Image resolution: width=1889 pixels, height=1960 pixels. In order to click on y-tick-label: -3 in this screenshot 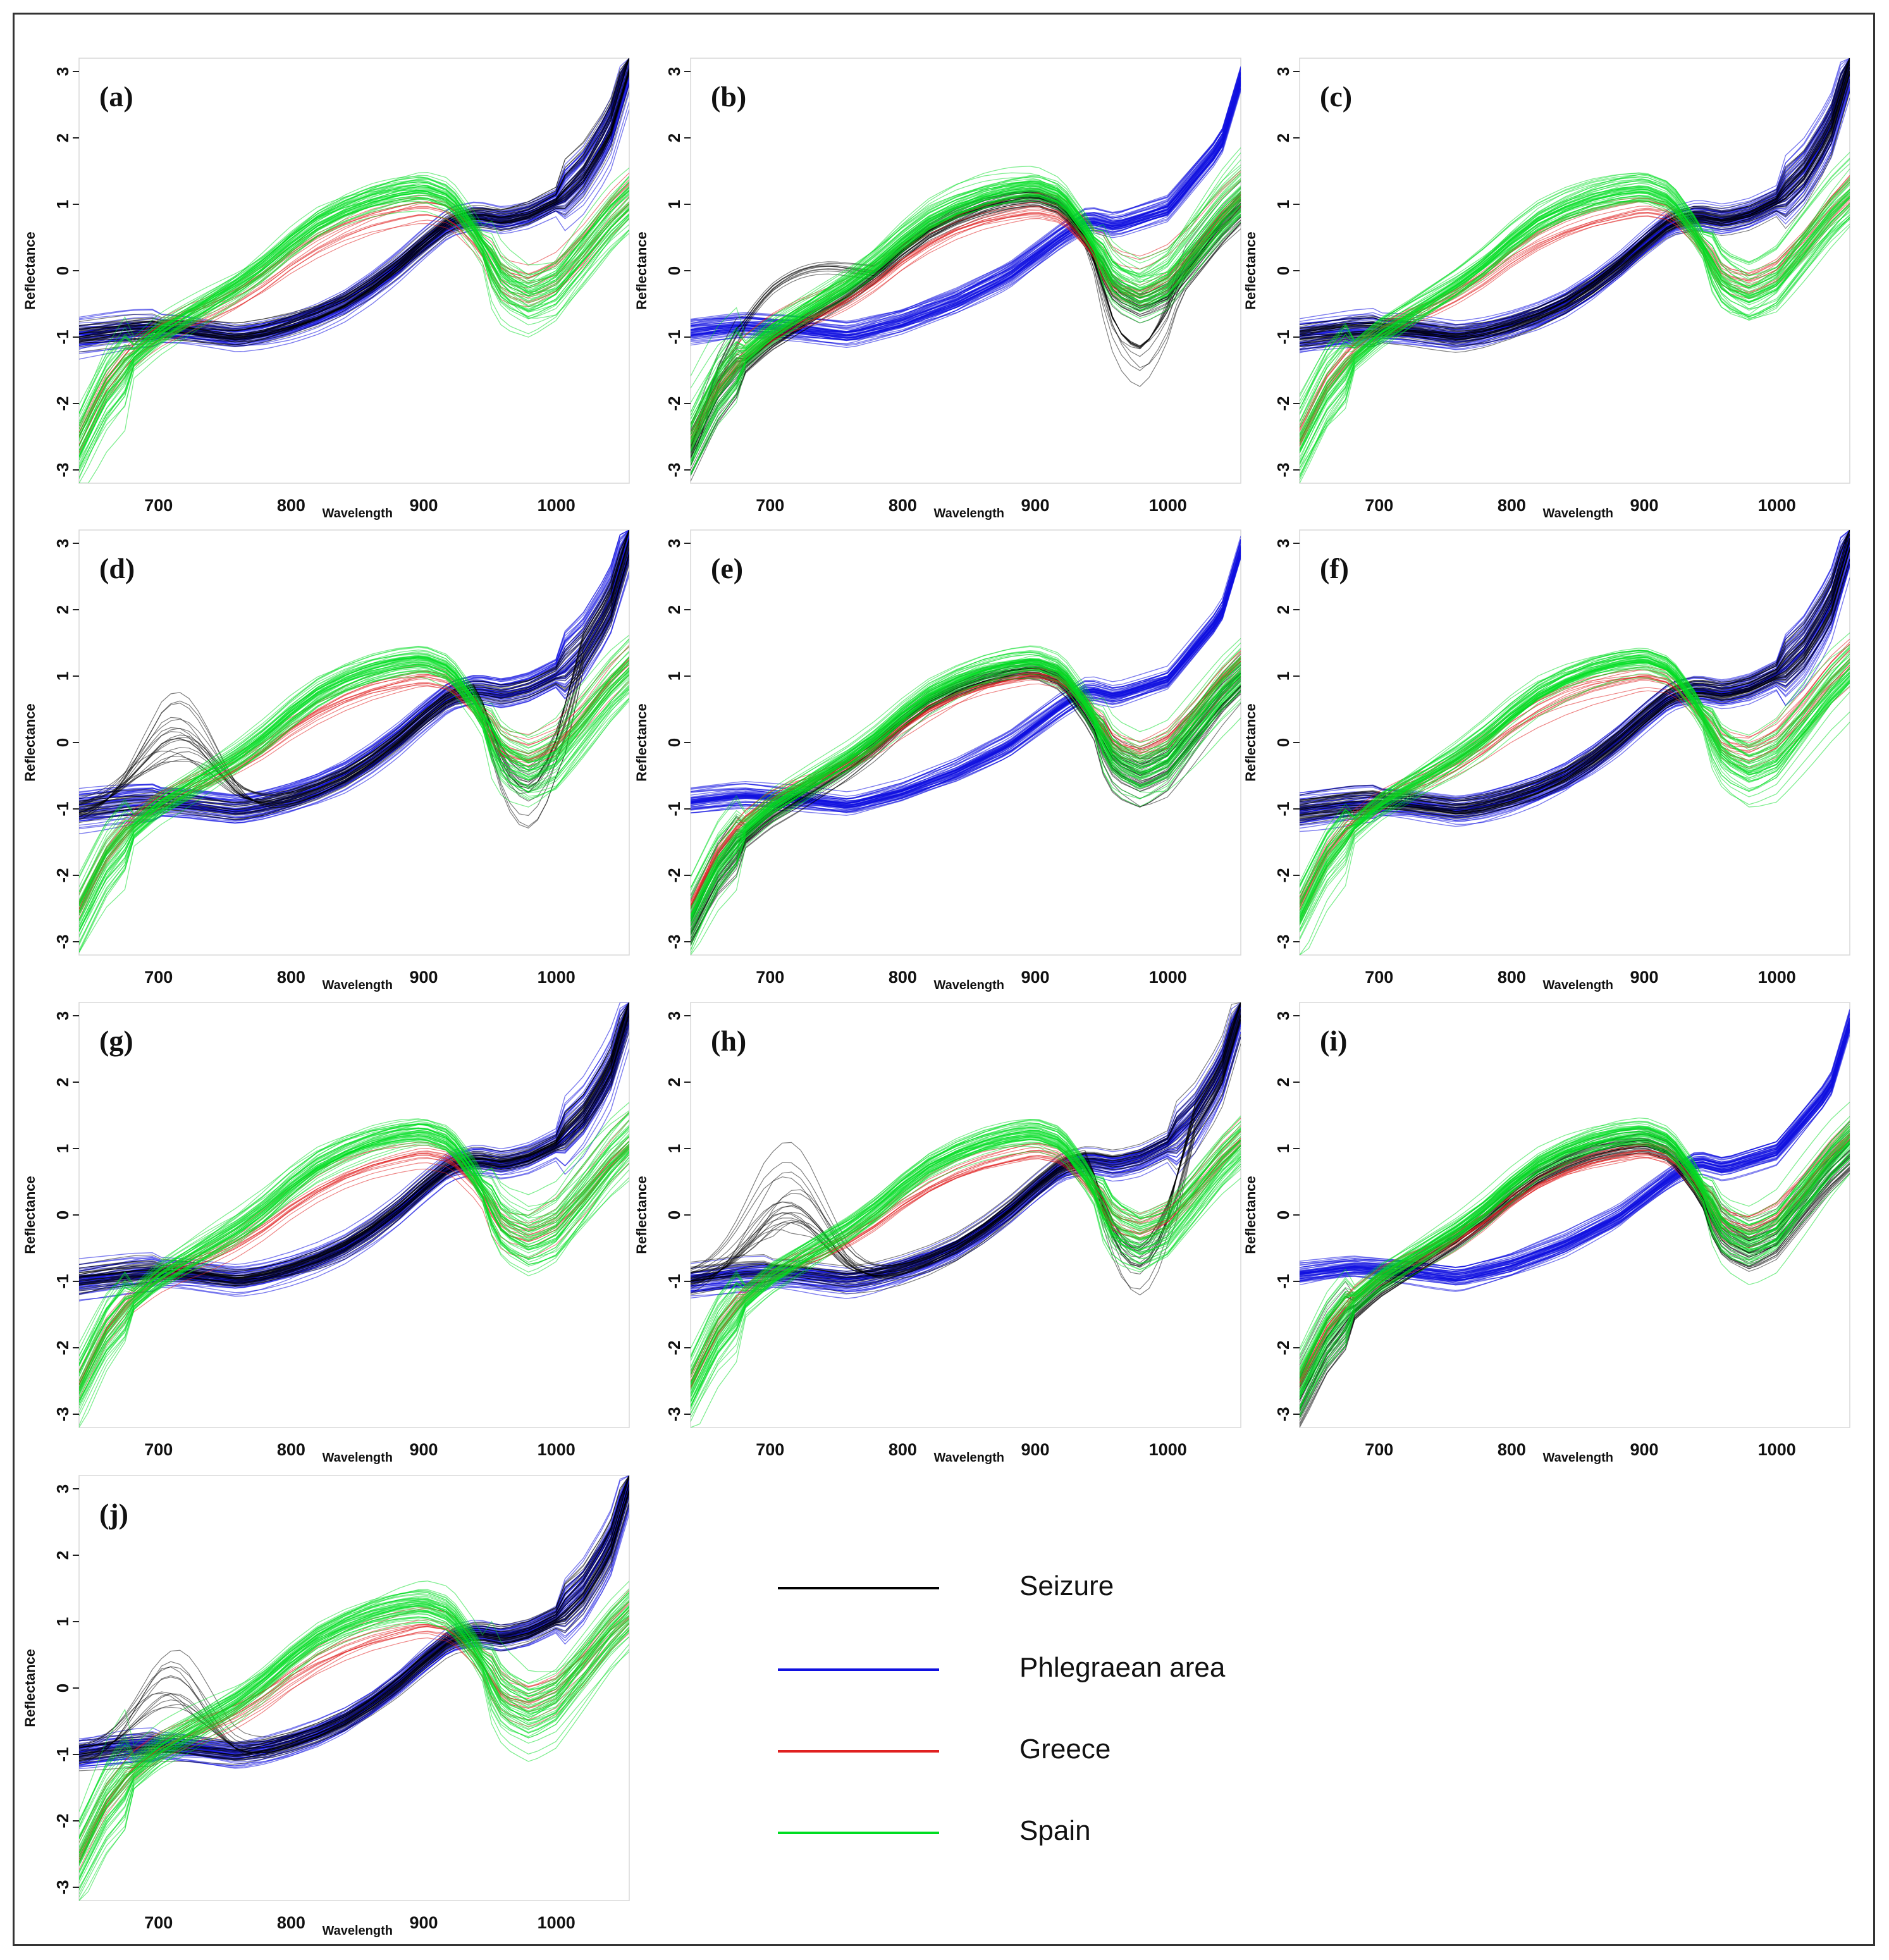, I will do `click(1283, 470)`.